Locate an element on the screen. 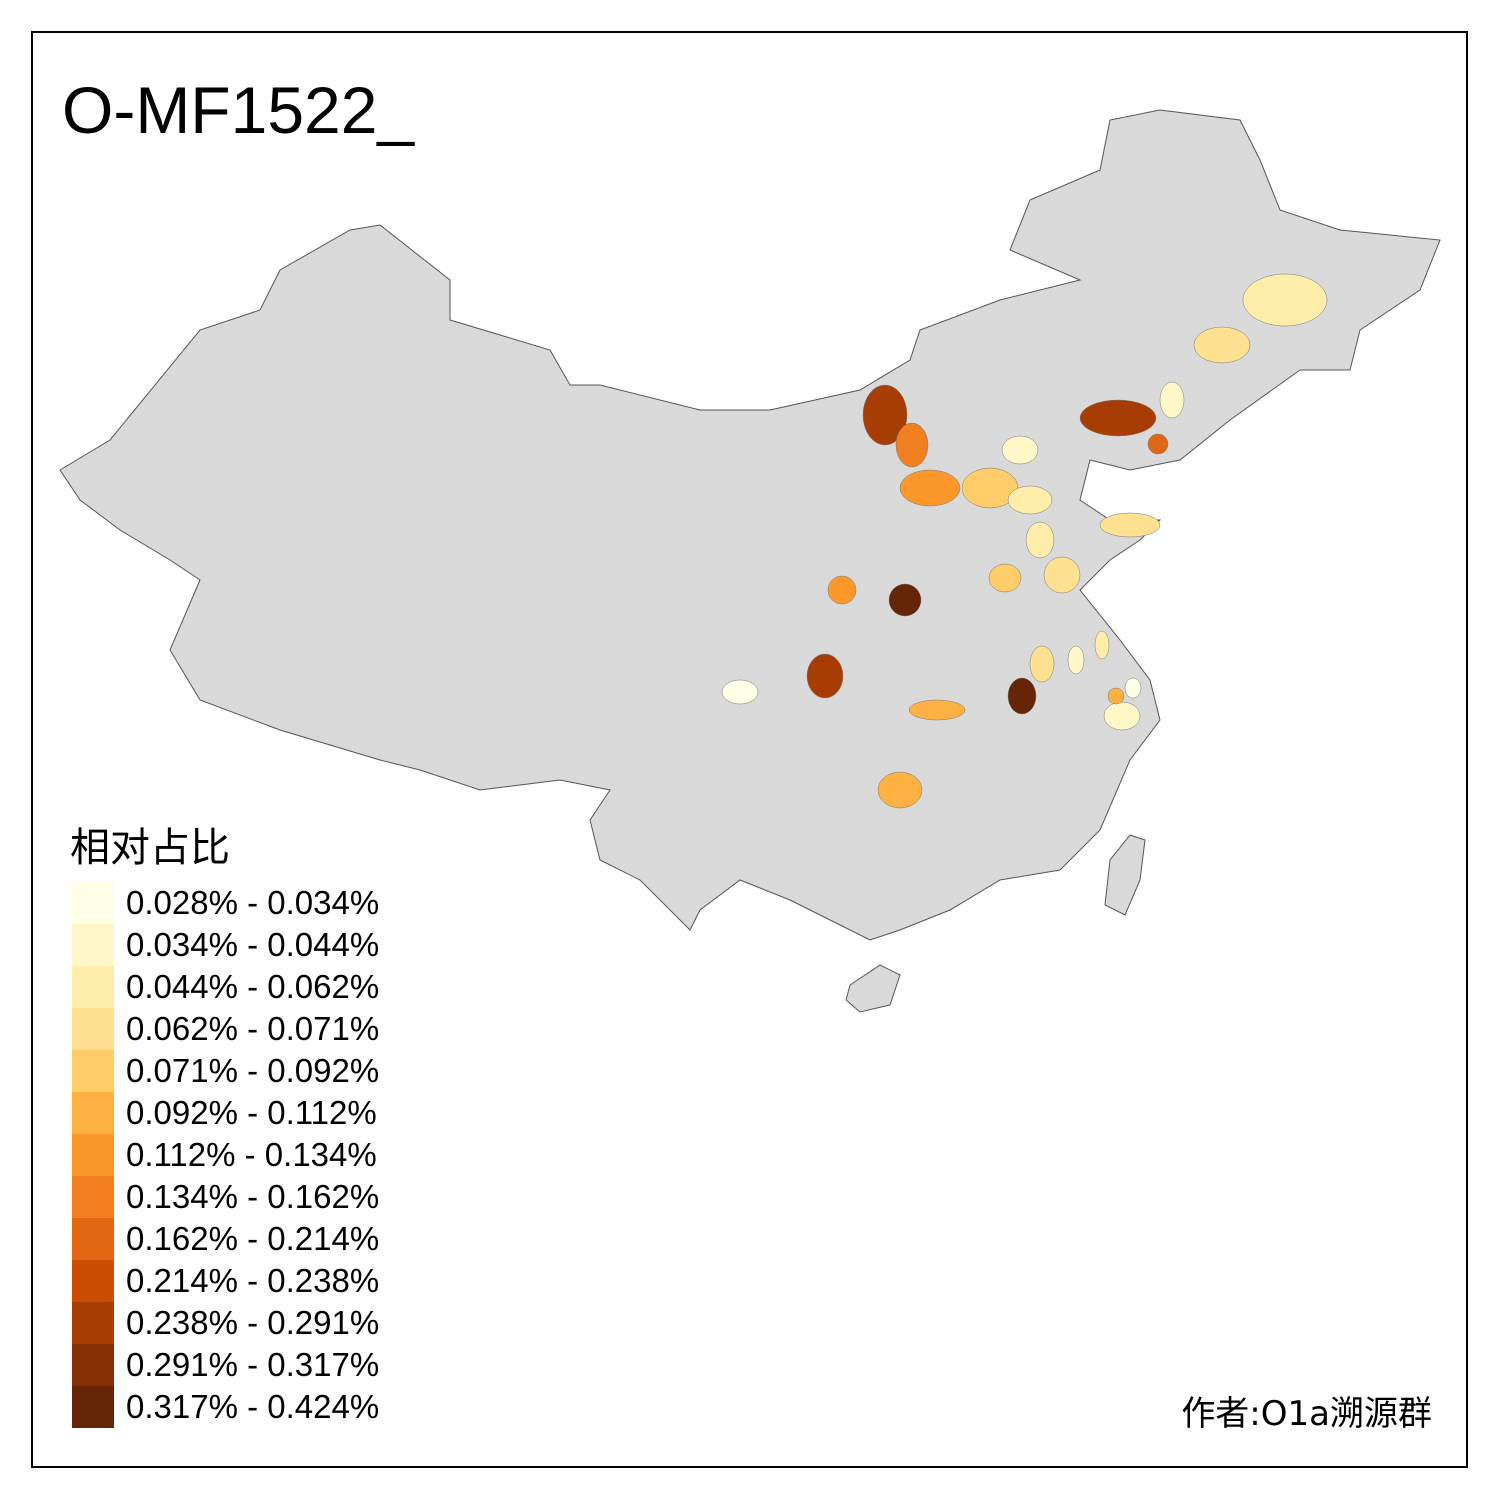 This screenshot has height=1500, width=1500. legend-item: 0.071% - 0.092% is located at coordinates (225, 1071).